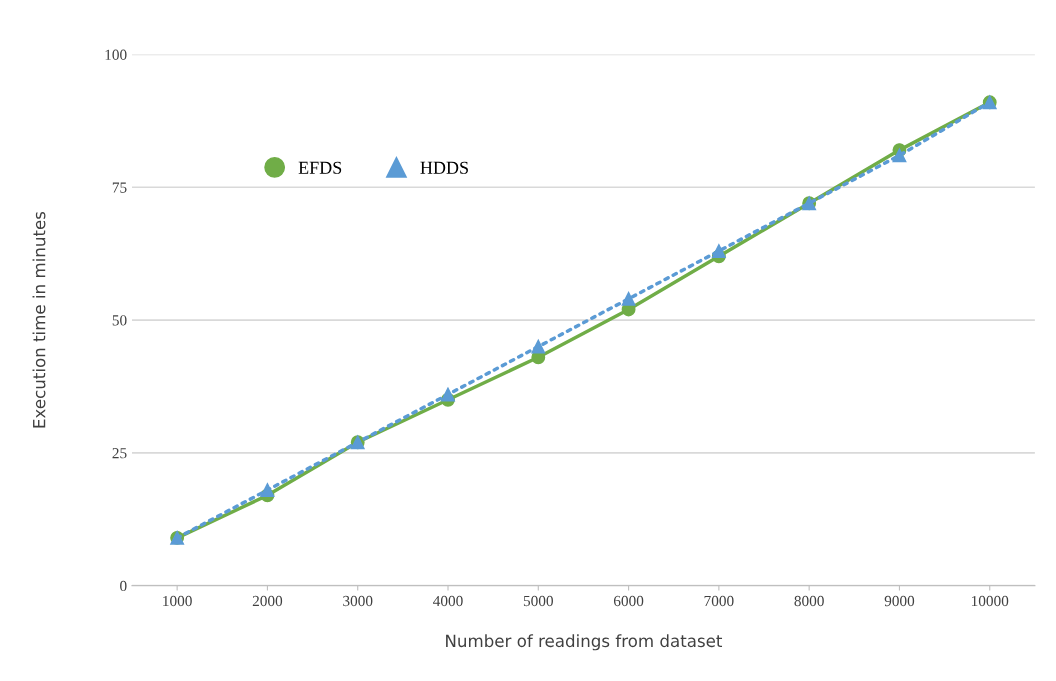  Describe the element at coordinates (538, 601) in the screenshot. I see `x-tick-label: 5000` at that location.